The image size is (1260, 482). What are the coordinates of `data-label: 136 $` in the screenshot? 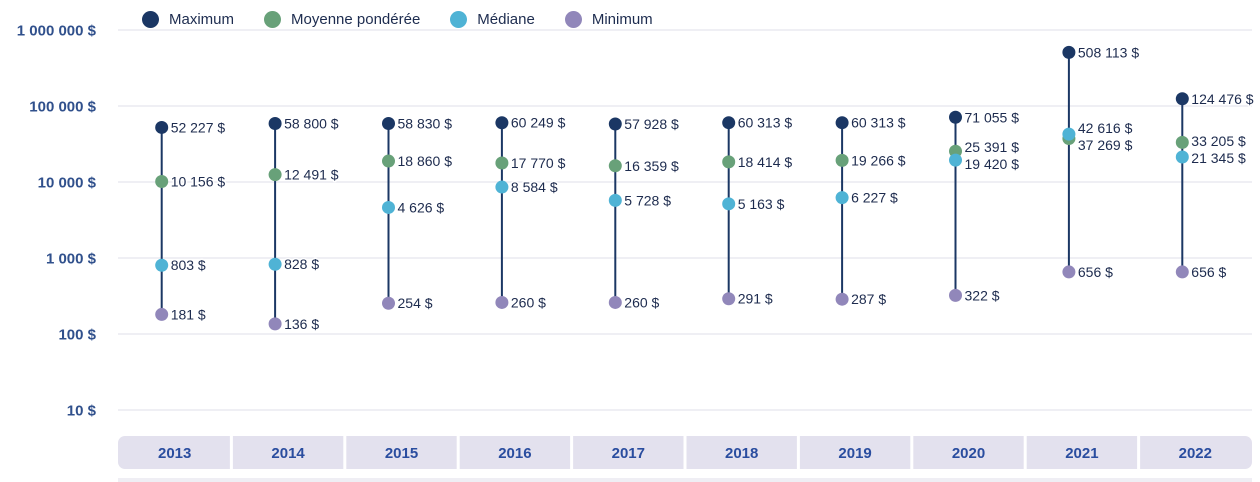 It's located at (301, 324).